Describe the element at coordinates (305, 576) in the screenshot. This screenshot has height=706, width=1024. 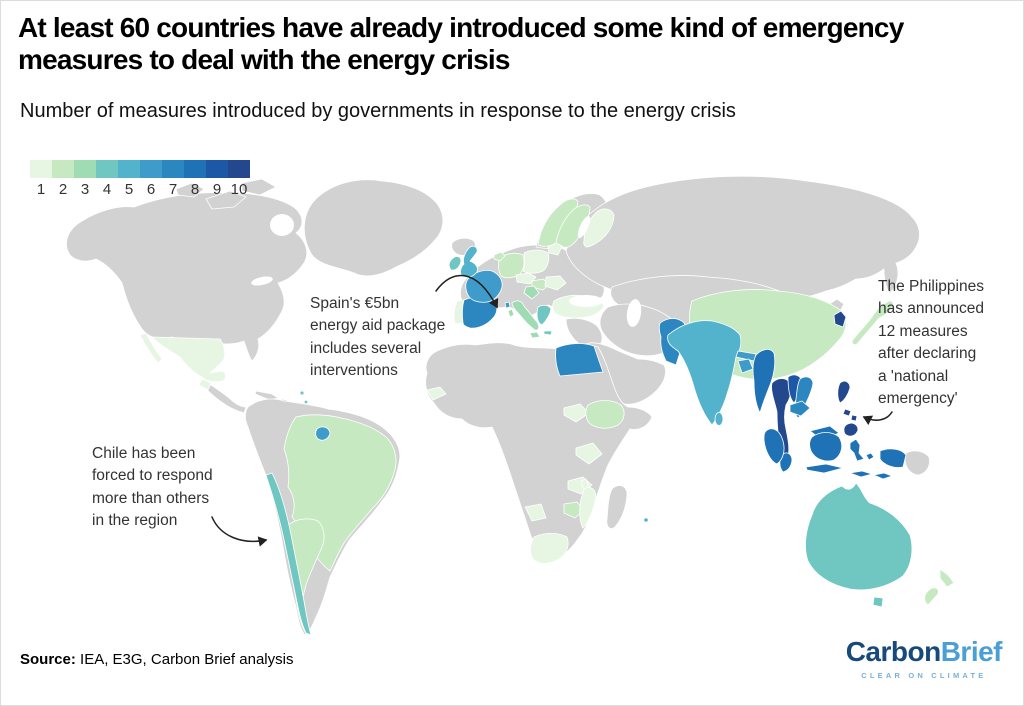
I see `country-argentina` at that location.